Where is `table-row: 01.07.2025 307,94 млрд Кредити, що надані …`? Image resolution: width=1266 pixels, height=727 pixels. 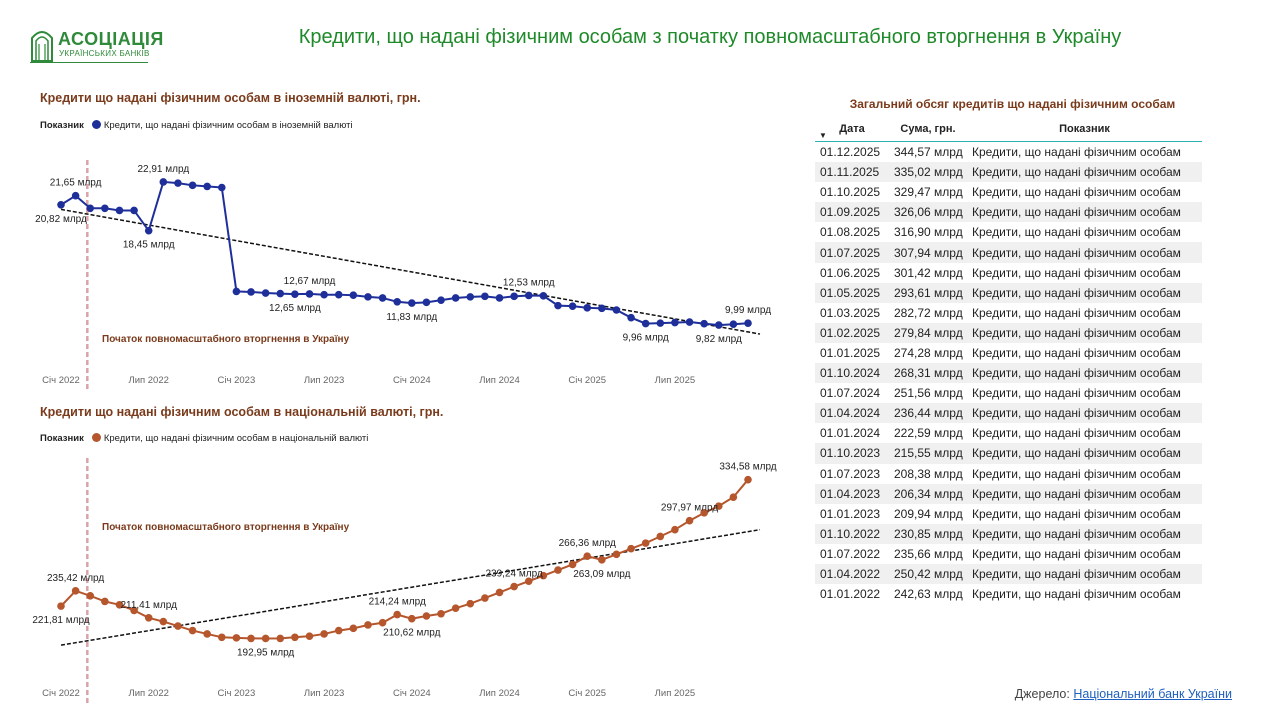
table-row: 01.07.2025 307,94 млрд Кредити, що надані … is located at coordinates (1008, 252).